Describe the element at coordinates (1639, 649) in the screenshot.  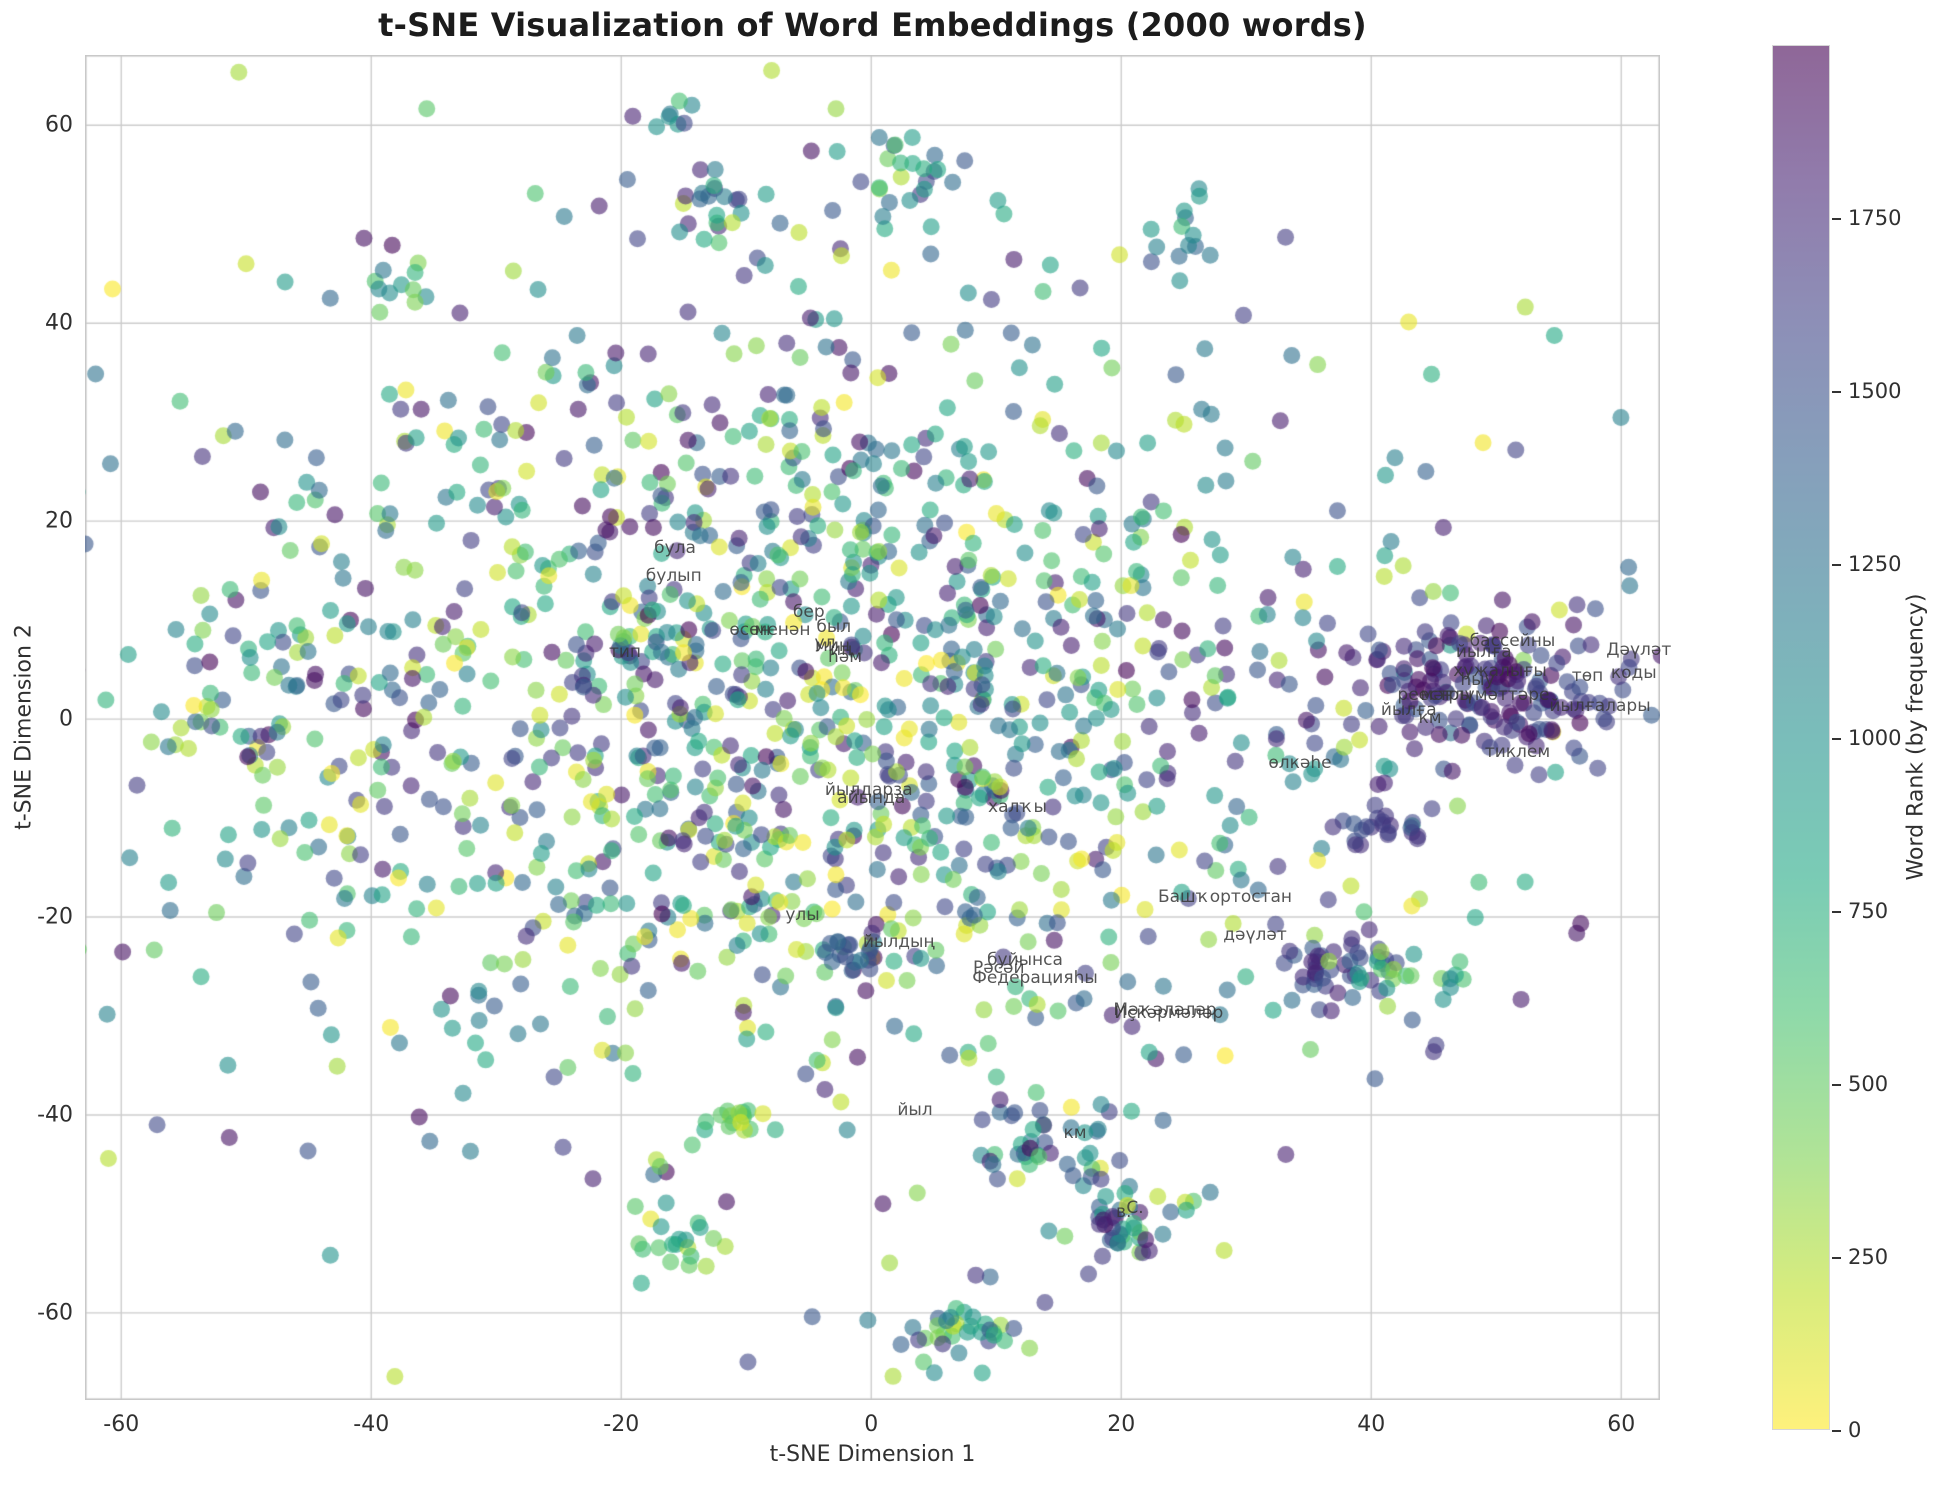
I see `word-annotation: Дәүләт` at that location.